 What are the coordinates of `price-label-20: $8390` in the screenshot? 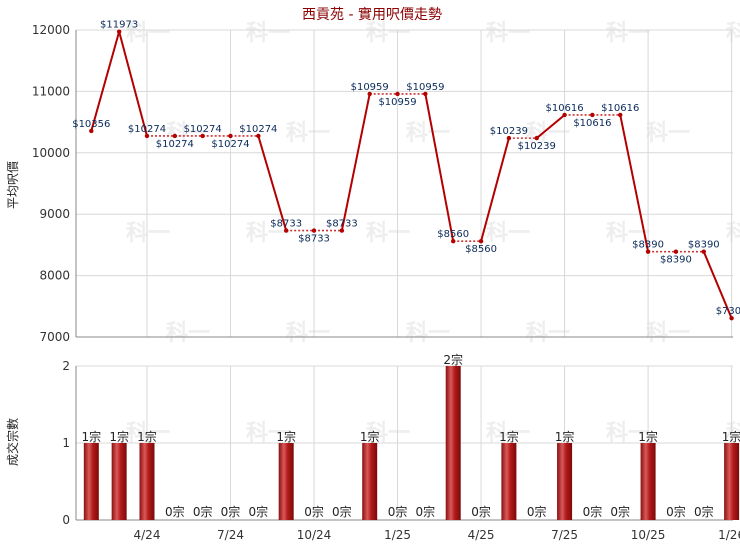 It's located at (648, 245).